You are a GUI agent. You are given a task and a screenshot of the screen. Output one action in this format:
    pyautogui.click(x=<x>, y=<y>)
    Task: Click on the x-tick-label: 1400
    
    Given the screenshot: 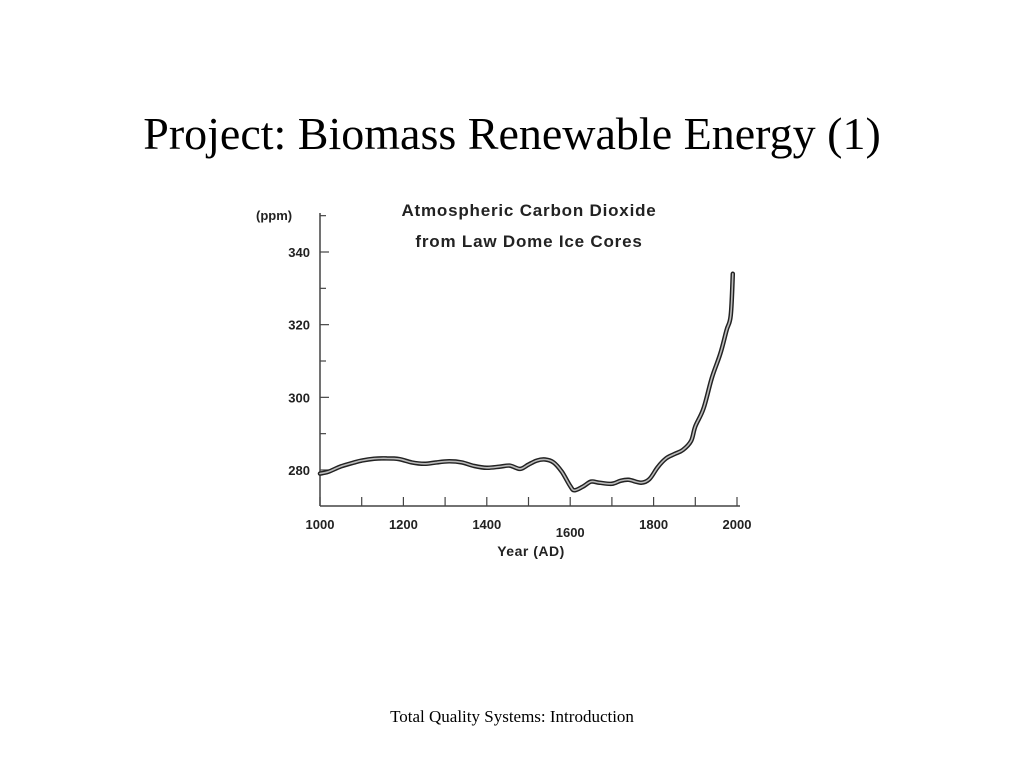 What is the action you would take?
    pyautogui.click(x=486, y=524)
    